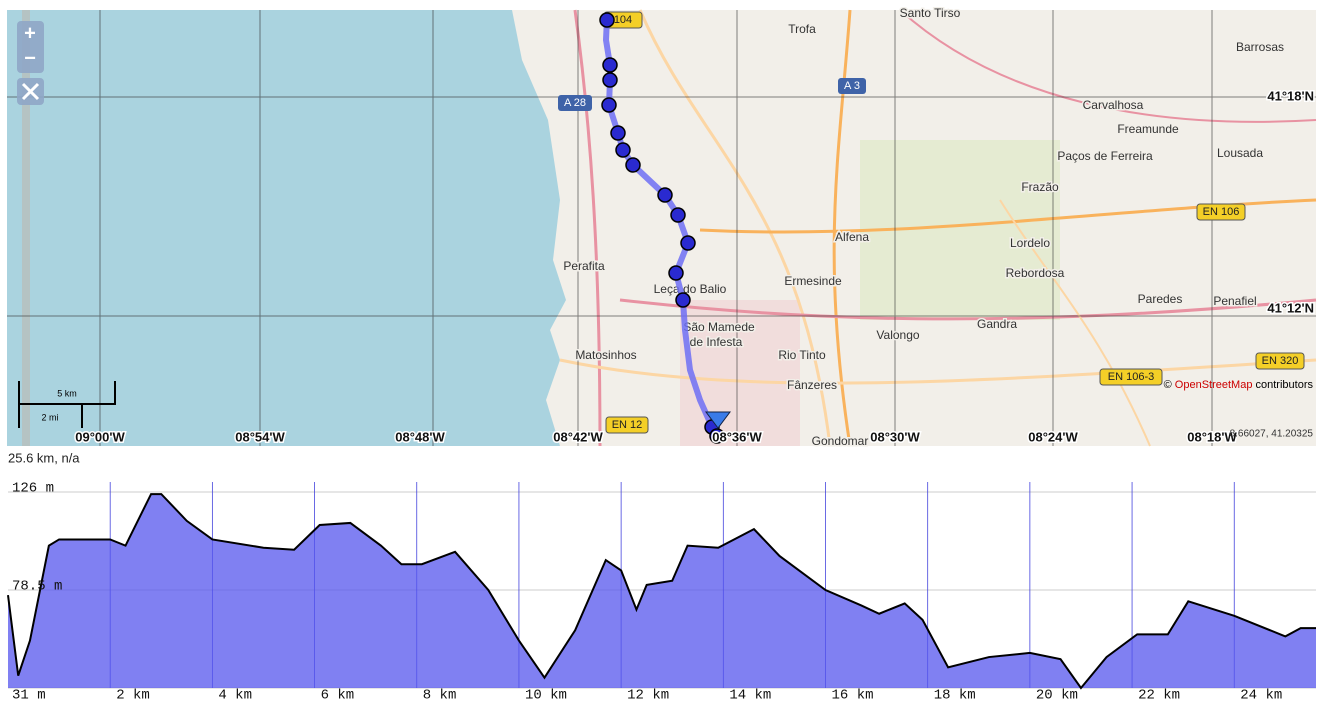 The width and height of the screenshot is (1329, 712). I want to click on y-tick-label: 78.5 m, so click(37, 587).